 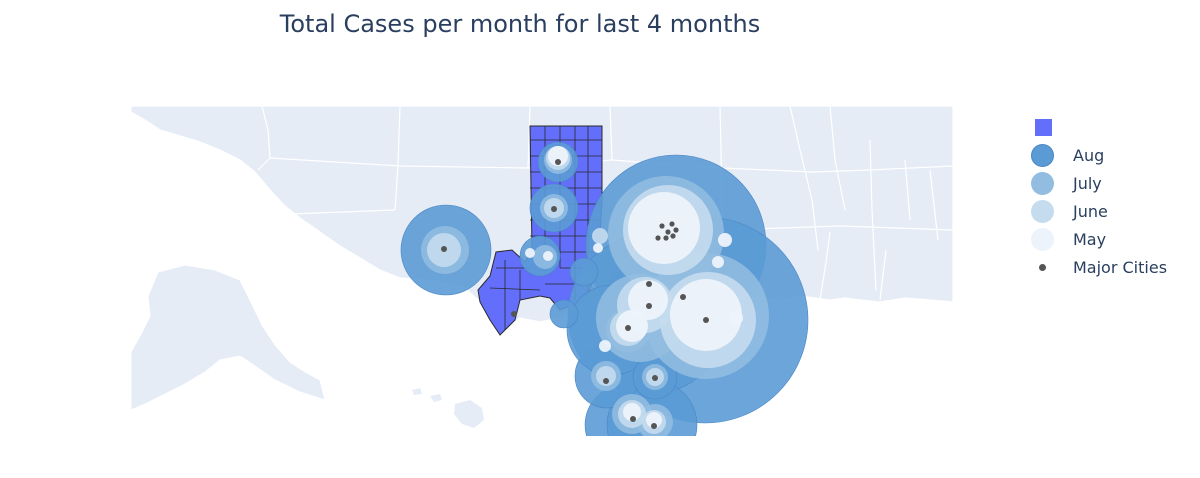 What do you see at coordinates (1043, 127) in the screenshot?
I see `legend-square-icon` at bounding box center [1043, 127].